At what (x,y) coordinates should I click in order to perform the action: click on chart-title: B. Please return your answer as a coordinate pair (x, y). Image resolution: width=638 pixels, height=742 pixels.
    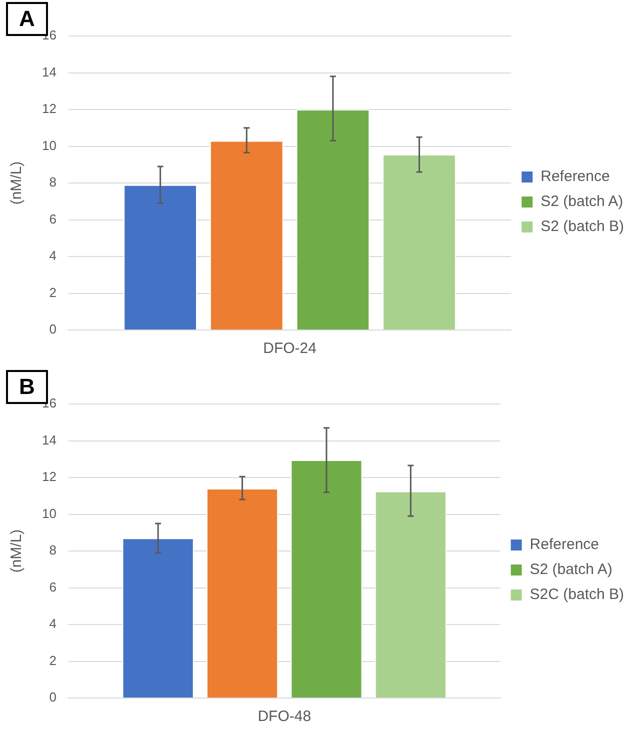
    Looking at the image, I should click on (27, 386).